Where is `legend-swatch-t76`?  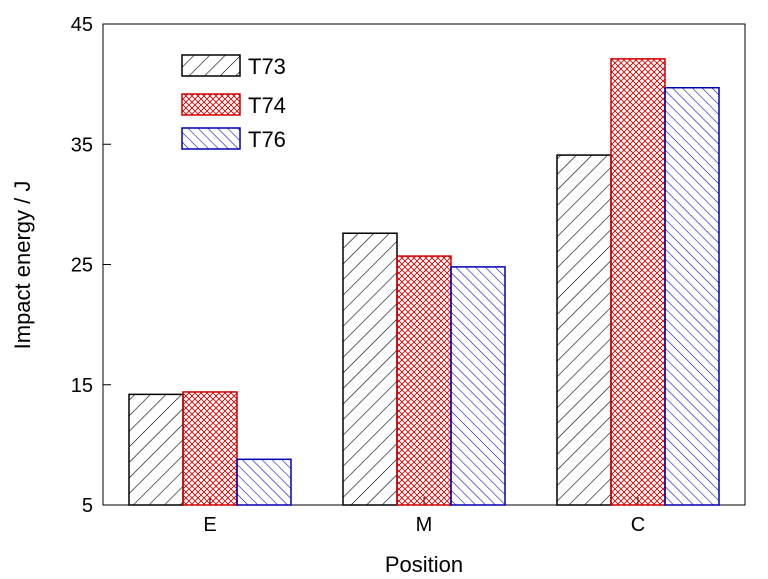 legend-swatch-t76 is located at coordinates (211, 138).